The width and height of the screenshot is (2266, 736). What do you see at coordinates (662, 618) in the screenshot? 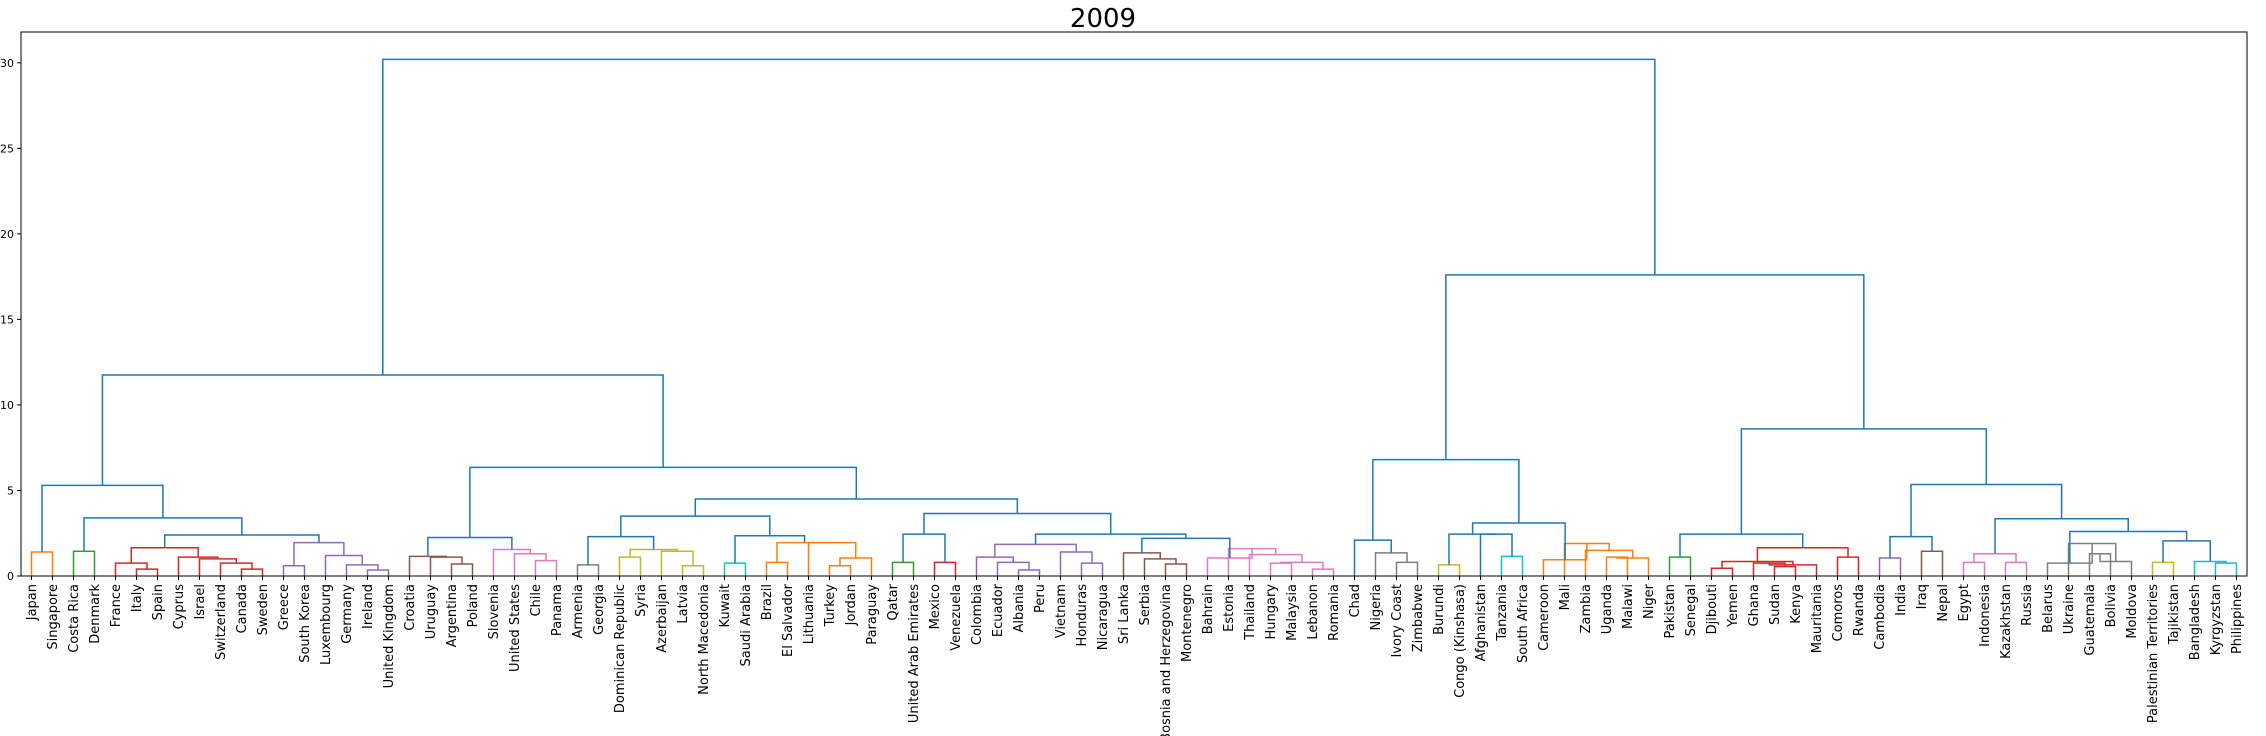
I see `leaf-label: Azerbaijan` at bounding box center [662, 618].